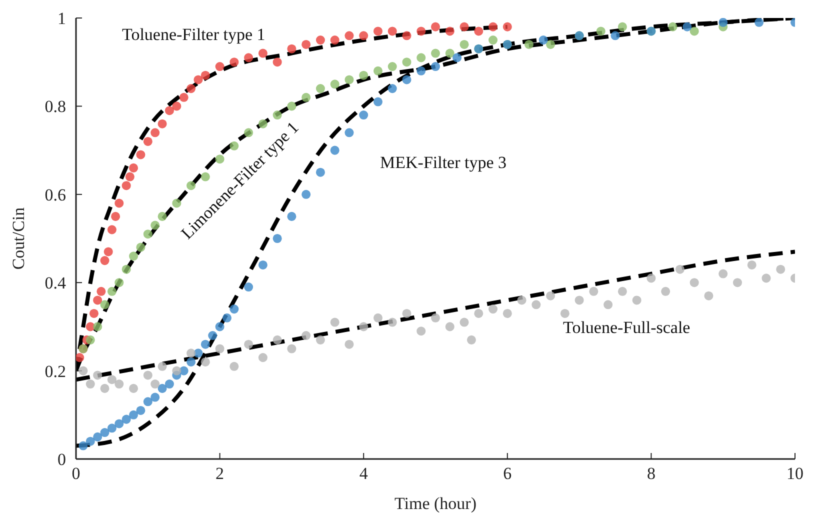 The width and height of the screenshot is (813, 523). What do you see at coordinates (435, 503) in the screenshot?
I see `x-axis-title: Time (hour)` at bounding box center [435, 503].